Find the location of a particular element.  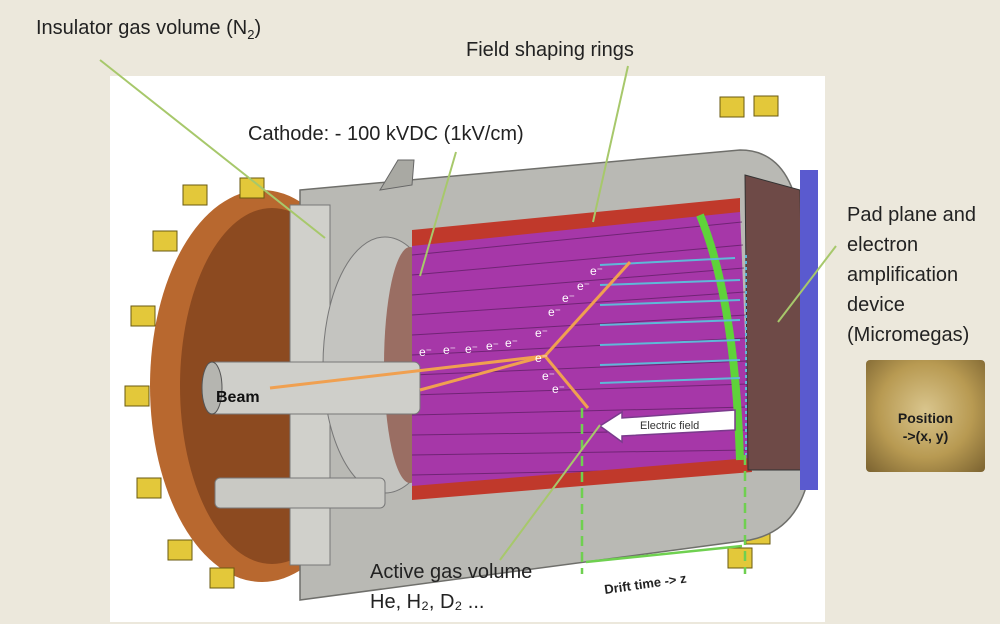

position-label: Position is located at coordinates (925, 418).